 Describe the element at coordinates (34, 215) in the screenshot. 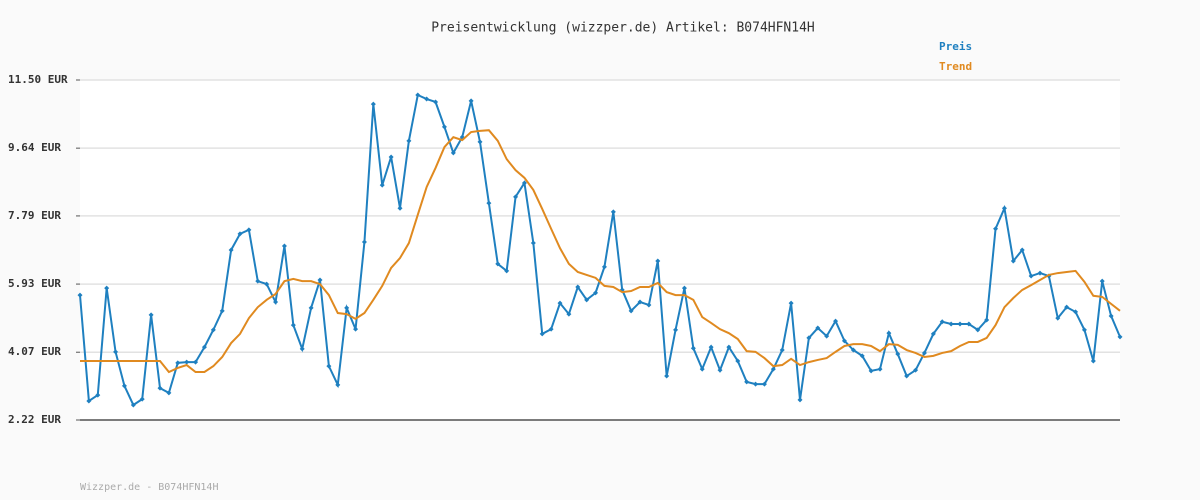

I see `y-tick-label: 7.79 EUR` at that location.